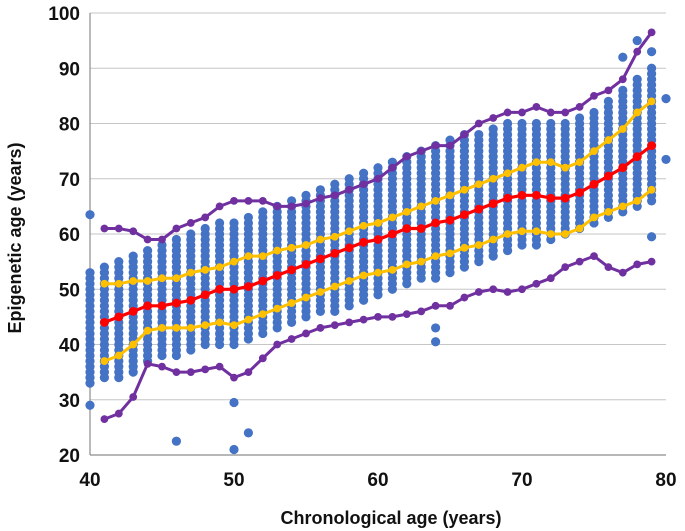 Image resolution: width=685 pixels, height=531 pixels. What do you see at coordinates (89, 480) in the screenshot?
I see `x-tick-label-40: 40` at bounding box center [89, 480].